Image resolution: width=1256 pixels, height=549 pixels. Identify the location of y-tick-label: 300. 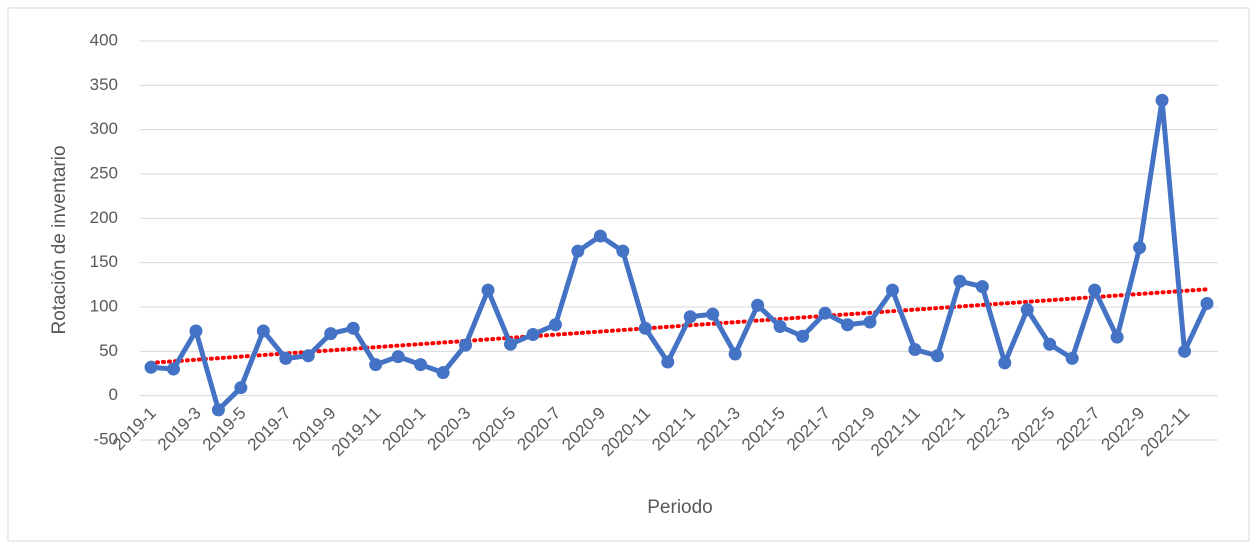
(104, 128).